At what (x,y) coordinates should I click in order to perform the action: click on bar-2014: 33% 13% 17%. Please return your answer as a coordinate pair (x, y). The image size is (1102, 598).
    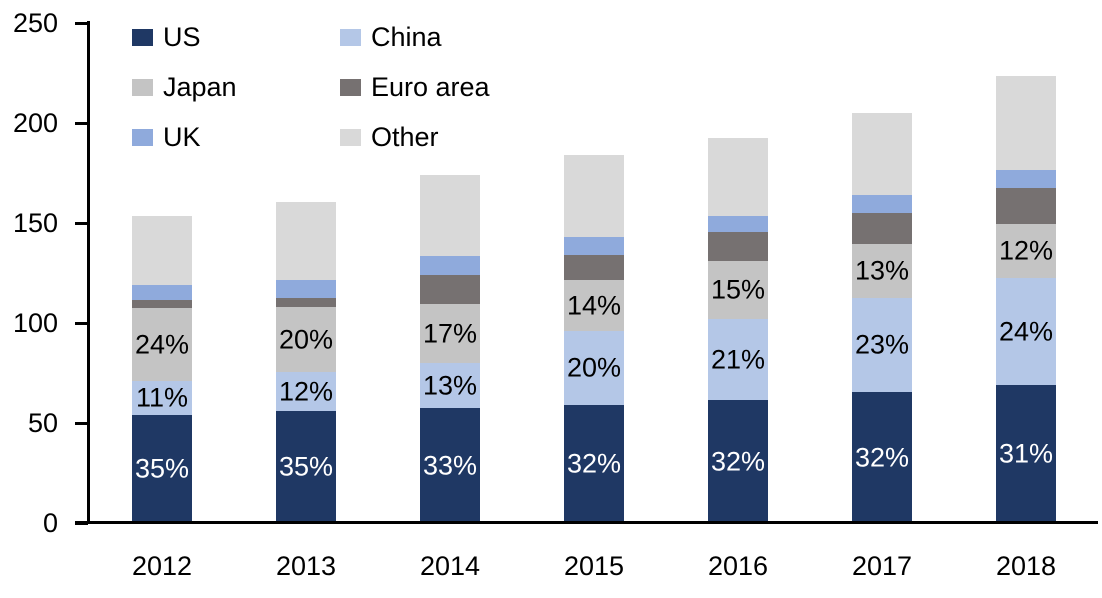
    Looking at the image, I should click on (450, 349).